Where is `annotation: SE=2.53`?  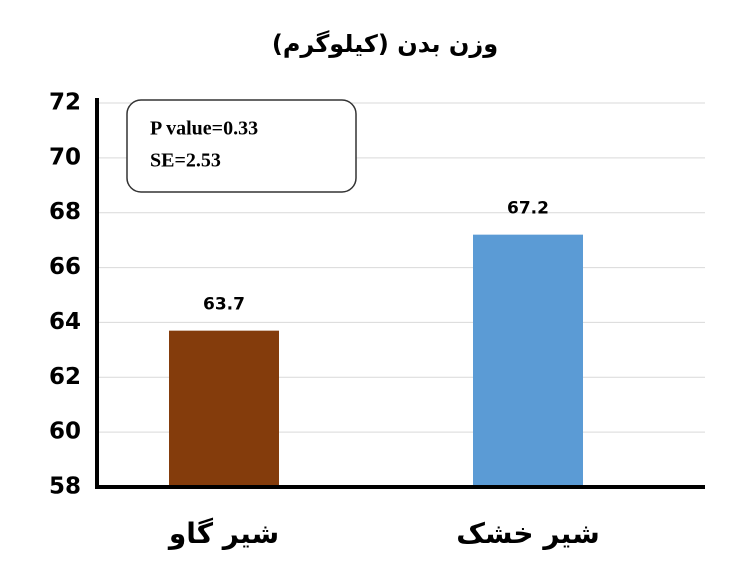
annotation: SE=2.53 is located at coordinates (185, 161).